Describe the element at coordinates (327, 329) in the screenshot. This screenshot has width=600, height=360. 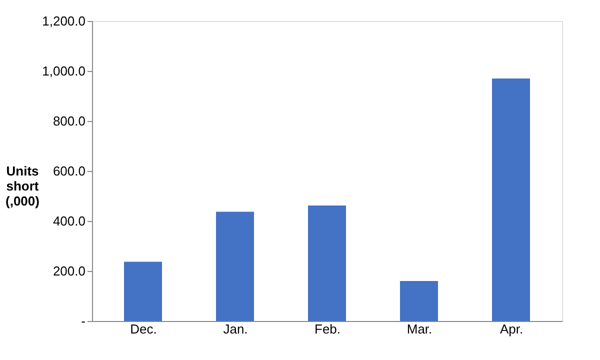
I see `x-tick-label: Feb.` at that location.